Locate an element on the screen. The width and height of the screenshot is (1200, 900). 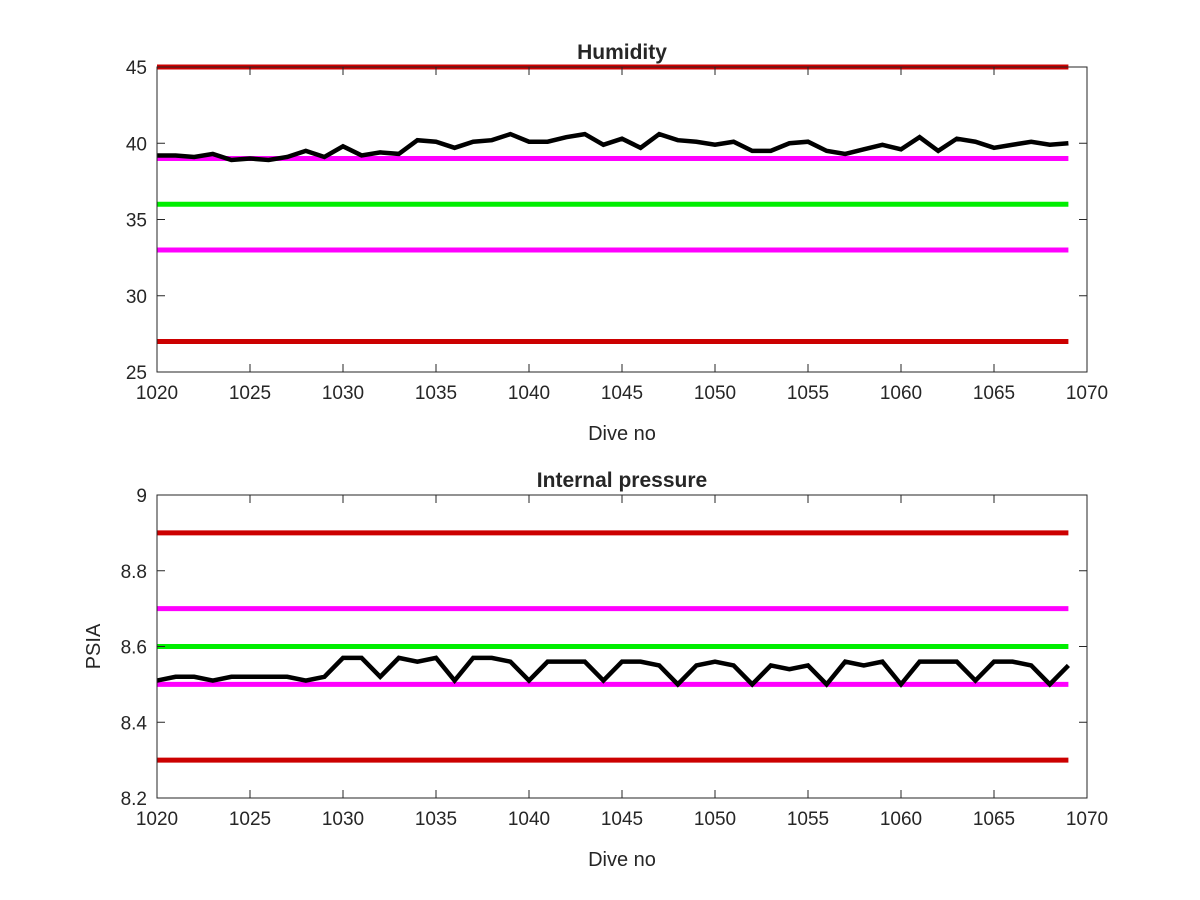
y-tick-label: 8.2 is located at coordinates (134, 799).